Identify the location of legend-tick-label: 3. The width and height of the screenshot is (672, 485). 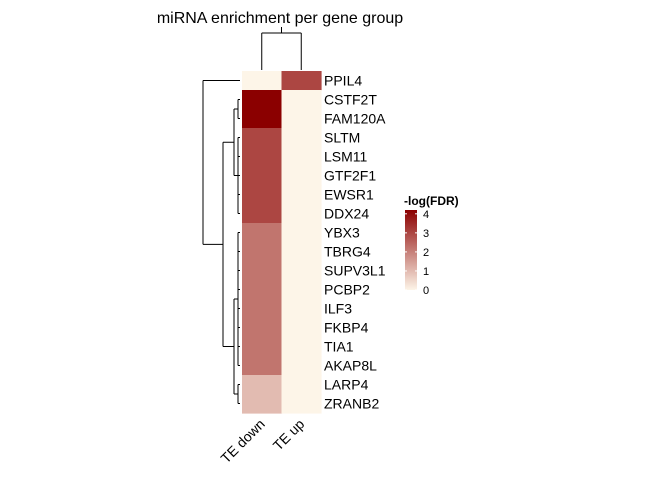
(426, 234).